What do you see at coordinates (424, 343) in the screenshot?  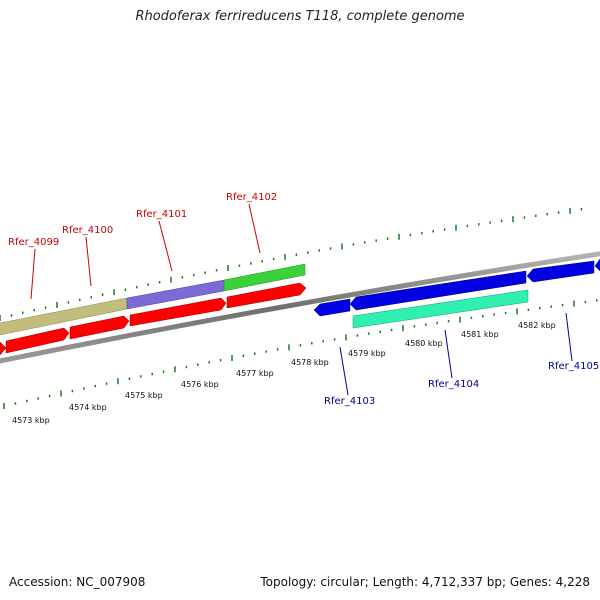 I see `tick-label-4580: 4580 kbp` at bounding box center [424, 343].